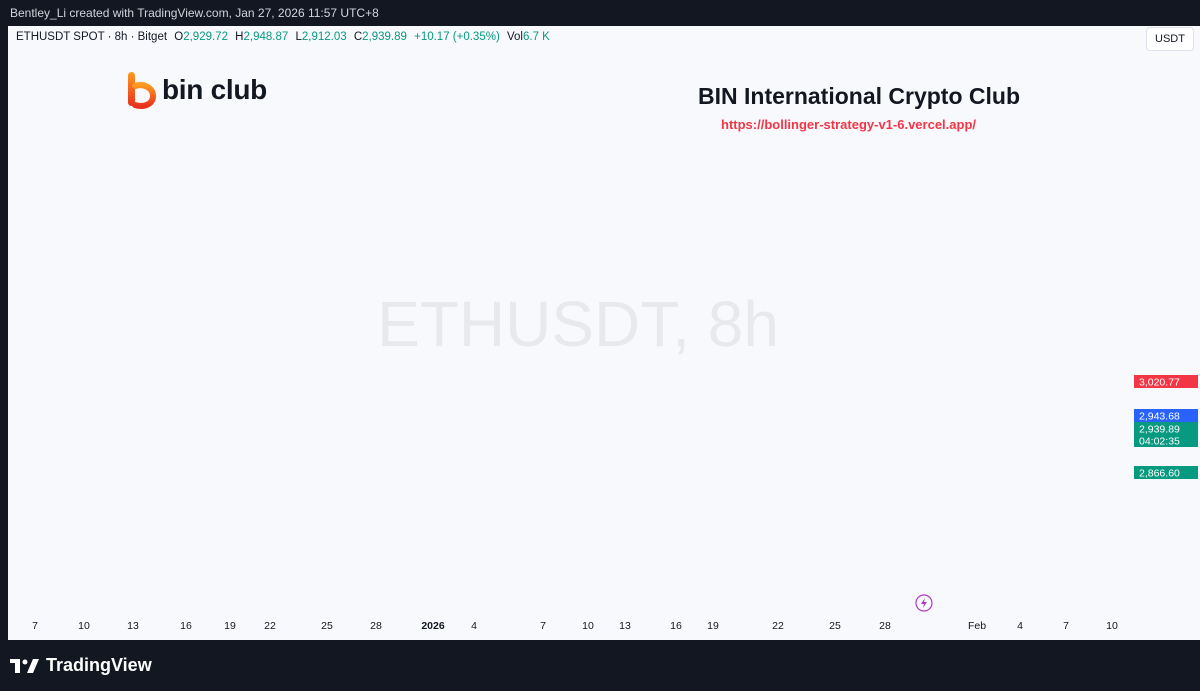 Image resolution: width=1200 pixels, height=691 pixels. I want to click on price-axis, so click(1167, 333).